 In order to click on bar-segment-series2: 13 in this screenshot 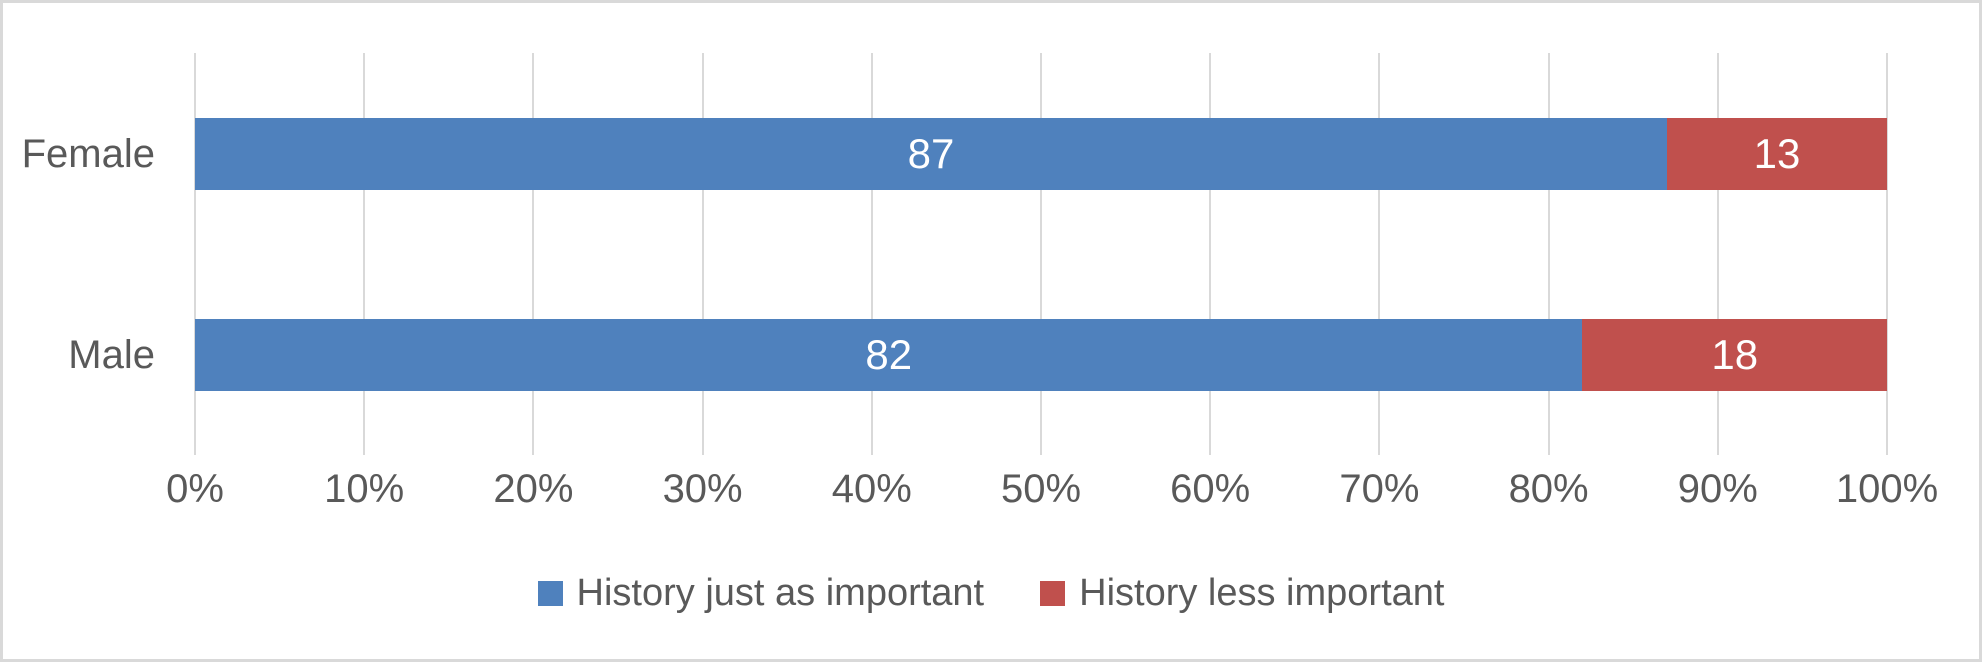, I will do `click(1777, 153)`.